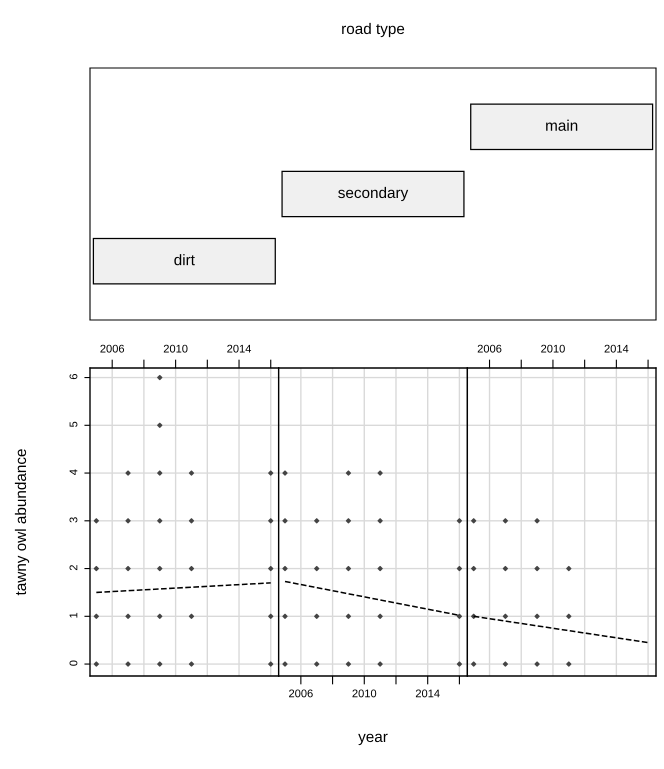 This screenshot has height=769, width=664. What do you see at coordinates (373, 30) in the screenshot?
I see `text: road type` at bounding box center [373, 30].